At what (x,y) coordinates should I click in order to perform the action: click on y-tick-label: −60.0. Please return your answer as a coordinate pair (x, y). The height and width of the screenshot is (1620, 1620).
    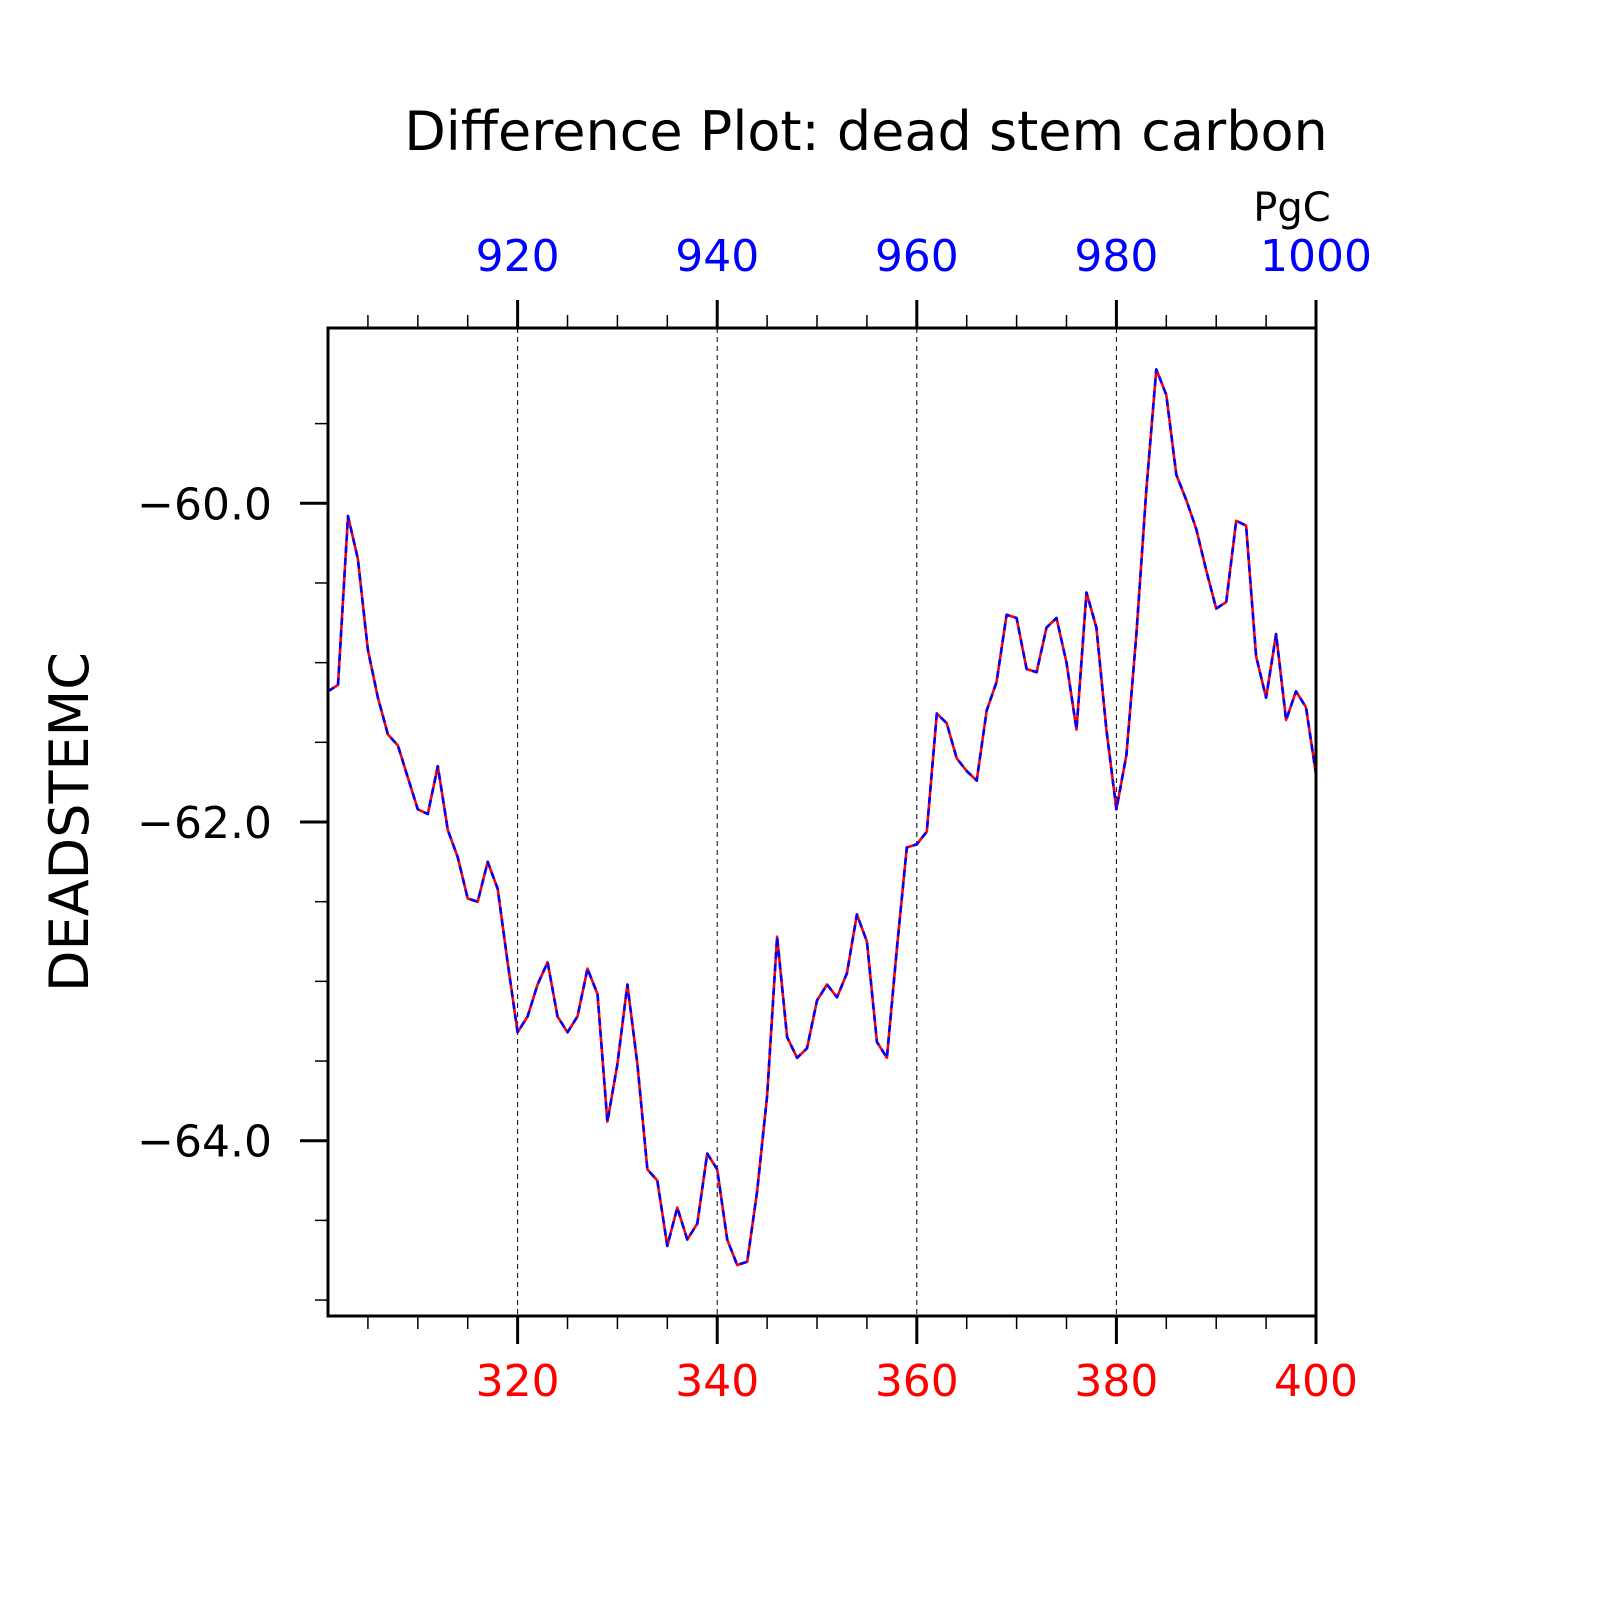
    Looking at the image, I should click on (204, 504).